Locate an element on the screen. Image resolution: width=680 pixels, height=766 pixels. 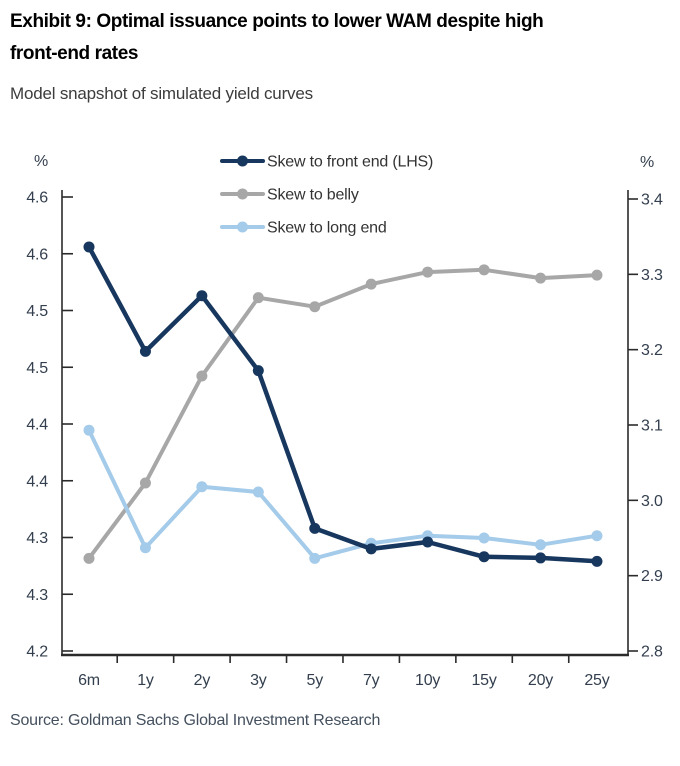
legend-label: Skew to long end is located at coordinates (327, 228).